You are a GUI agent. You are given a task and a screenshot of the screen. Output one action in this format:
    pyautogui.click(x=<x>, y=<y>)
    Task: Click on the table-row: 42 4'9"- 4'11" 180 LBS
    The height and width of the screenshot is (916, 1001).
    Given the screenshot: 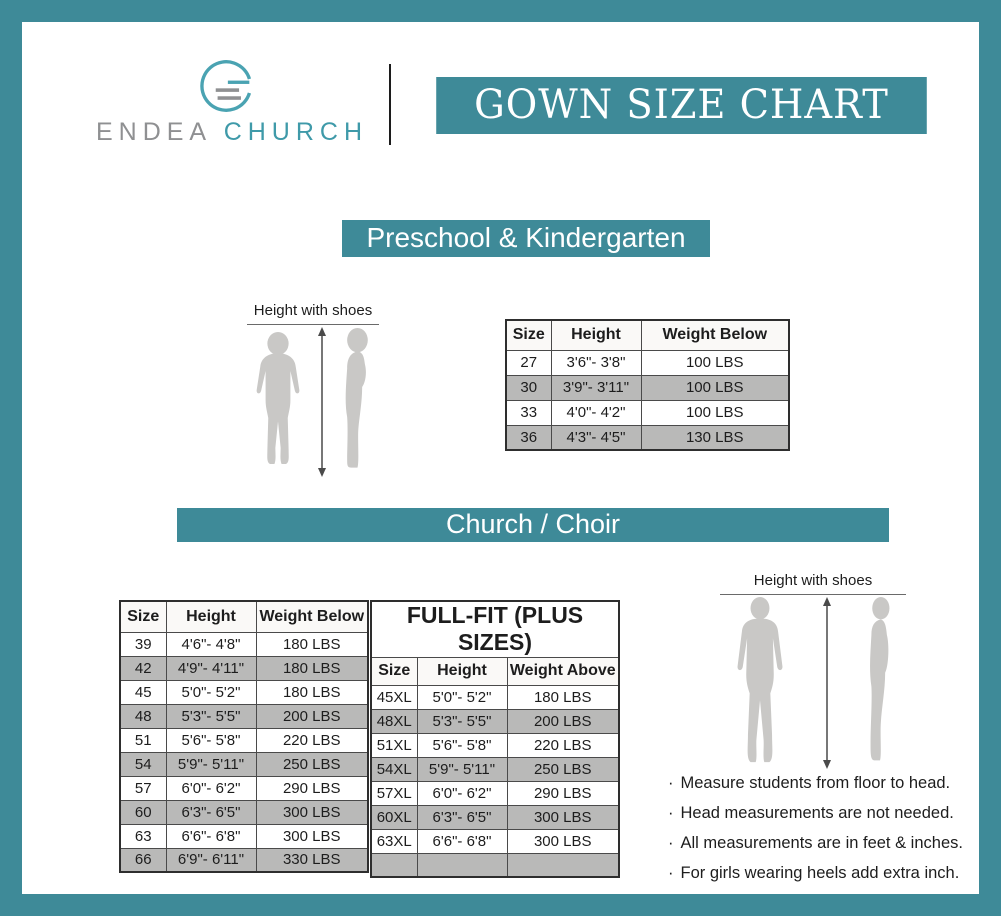 What is the action you would take?
    pyautogui.click(x=244, y=668)
    